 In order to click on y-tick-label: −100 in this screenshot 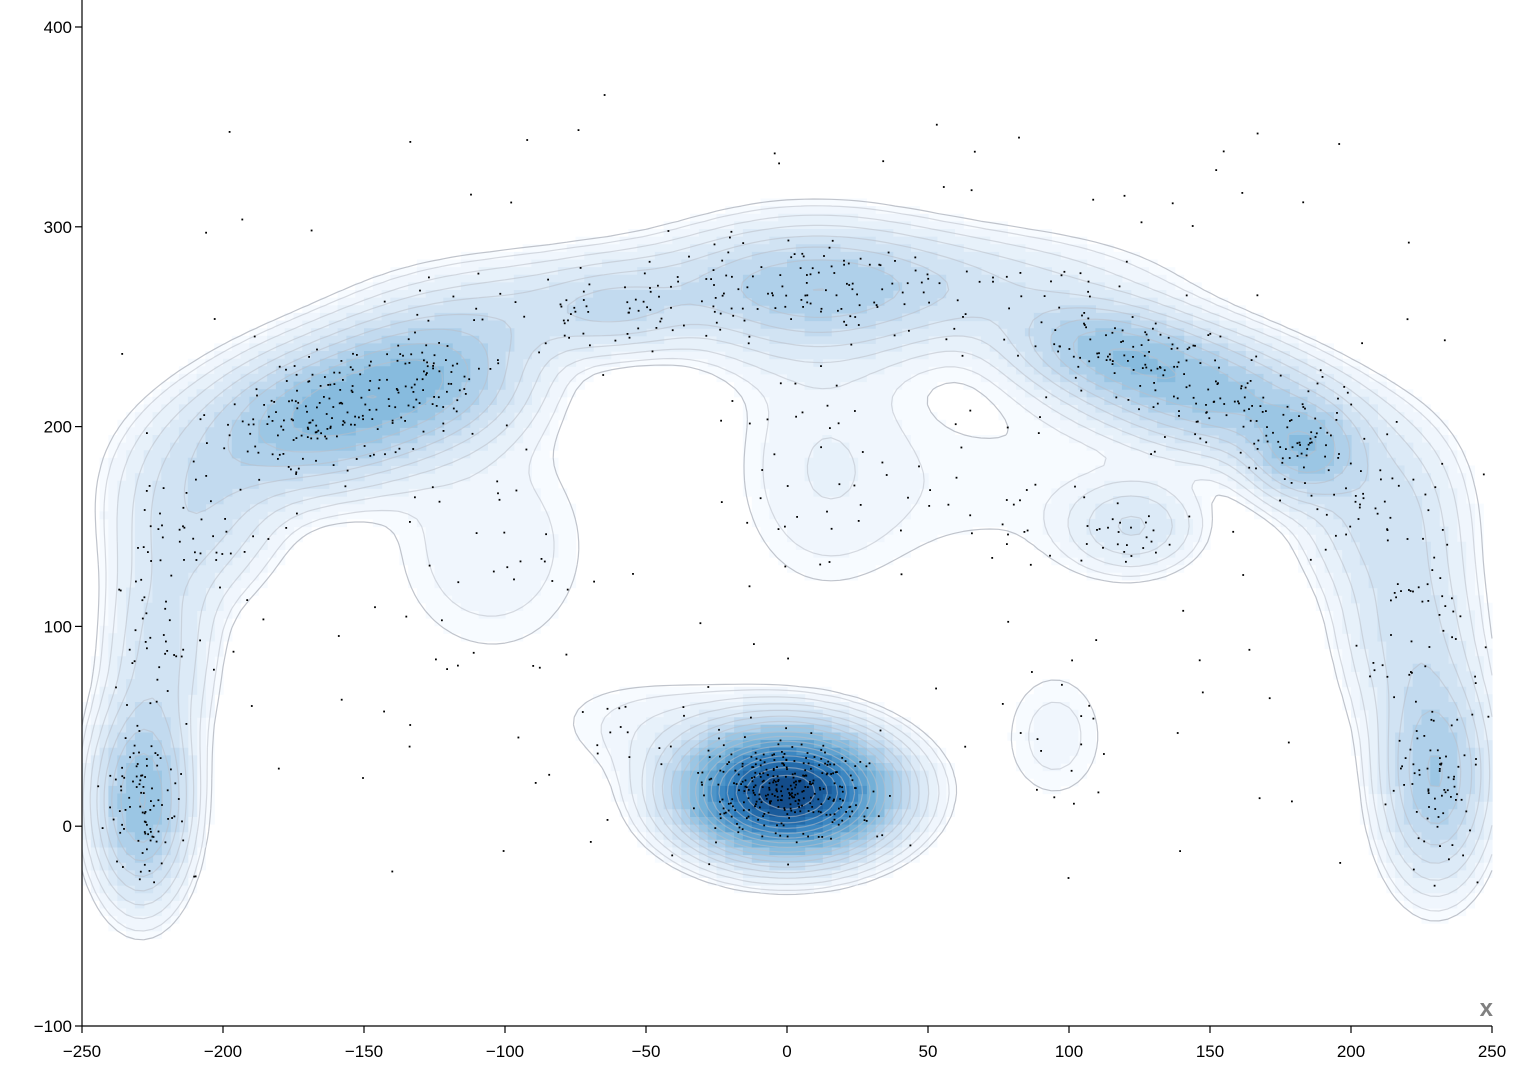, I will do `click(53, 1026)`.